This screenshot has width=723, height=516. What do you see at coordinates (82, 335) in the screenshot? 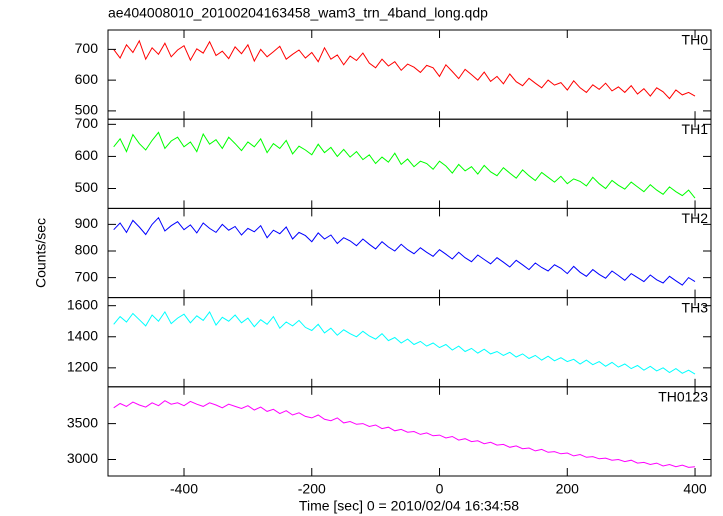
I see `y-tick-label: 1400` at bounding box center [82, 335].